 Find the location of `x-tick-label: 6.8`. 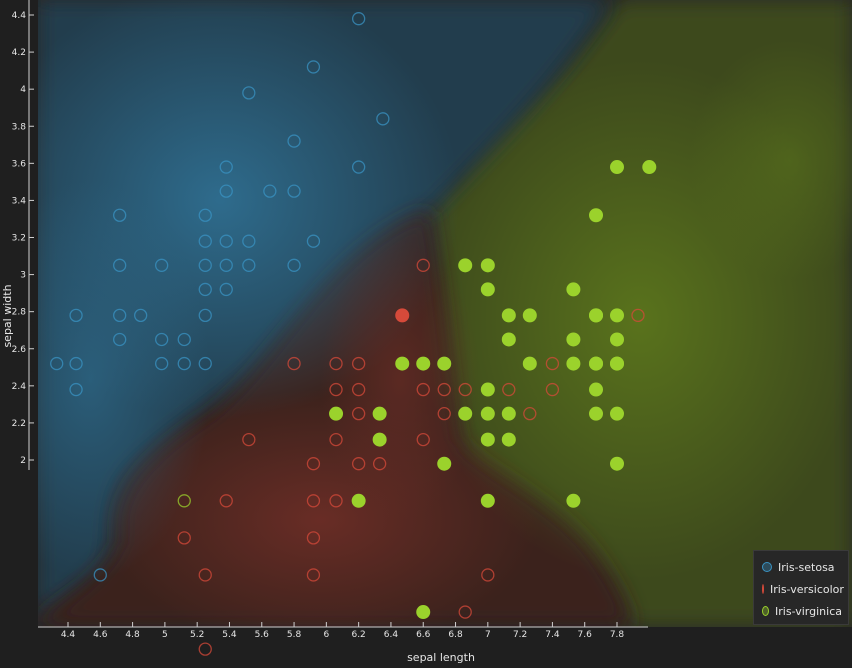

x-tick-label: 6.8 is located at coordinates (455, 635).